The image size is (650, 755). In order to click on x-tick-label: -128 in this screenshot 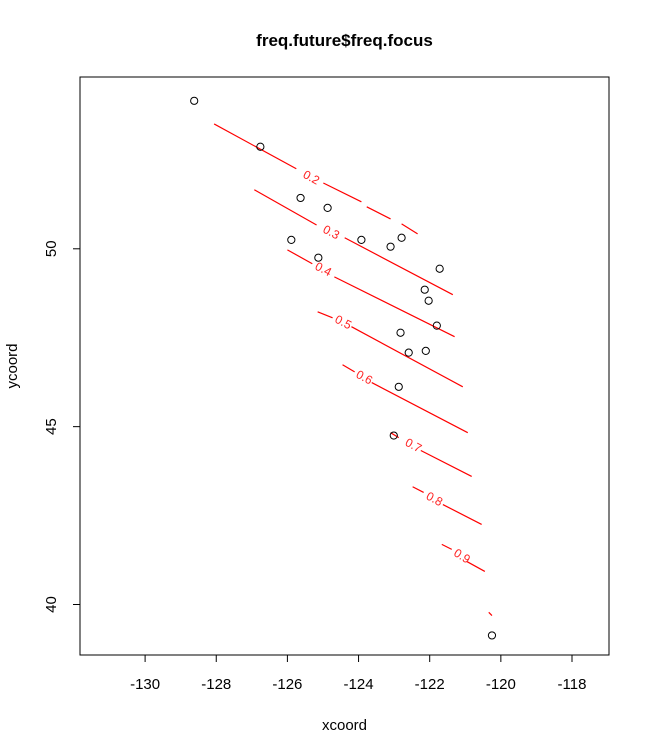, I will do `click(216, 684)`.